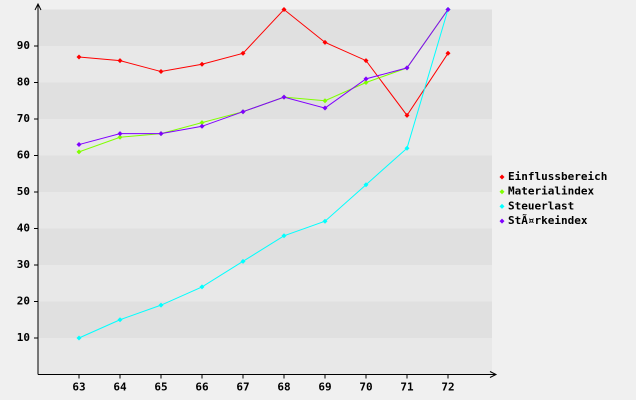 The width and height of the screenshot is (636, 400). Describe the element at coordinates (551, 191) in the screenshot. I see `legend-label: Materialindex` at that location.